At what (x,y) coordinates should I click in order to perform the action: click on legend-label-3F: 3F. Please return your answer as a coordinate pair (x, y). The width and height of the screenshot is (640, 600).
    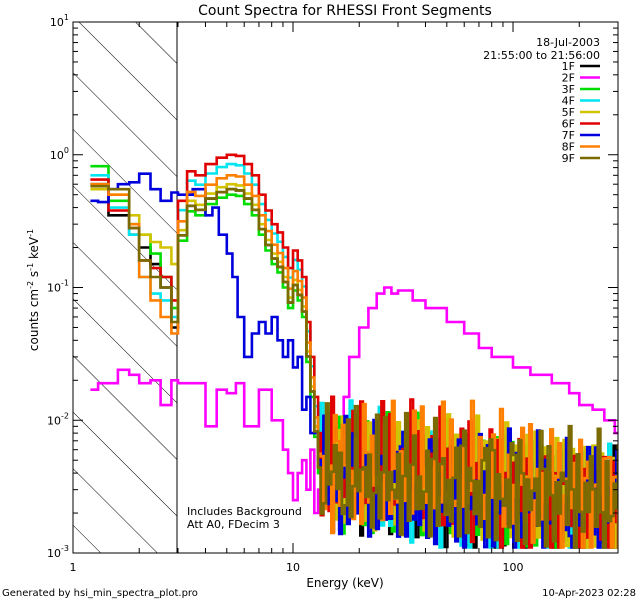
    Looking at the image, I should click on (568, 89).